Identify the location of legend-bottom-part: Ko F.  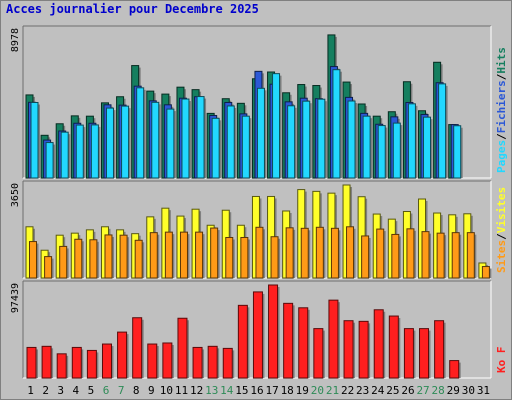
(501, 360).